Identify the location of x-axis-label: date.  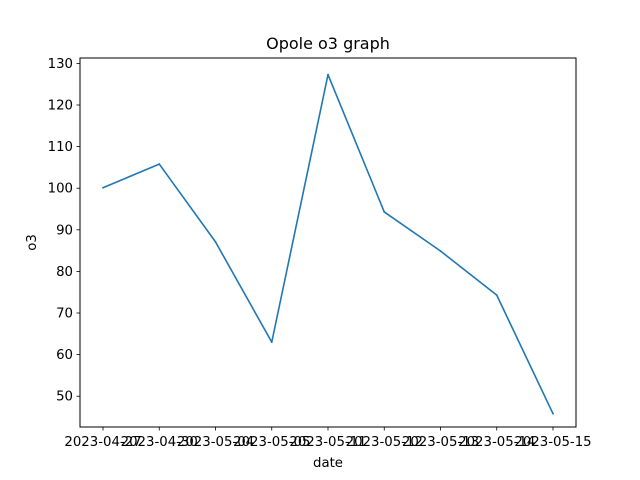
(328, 463).